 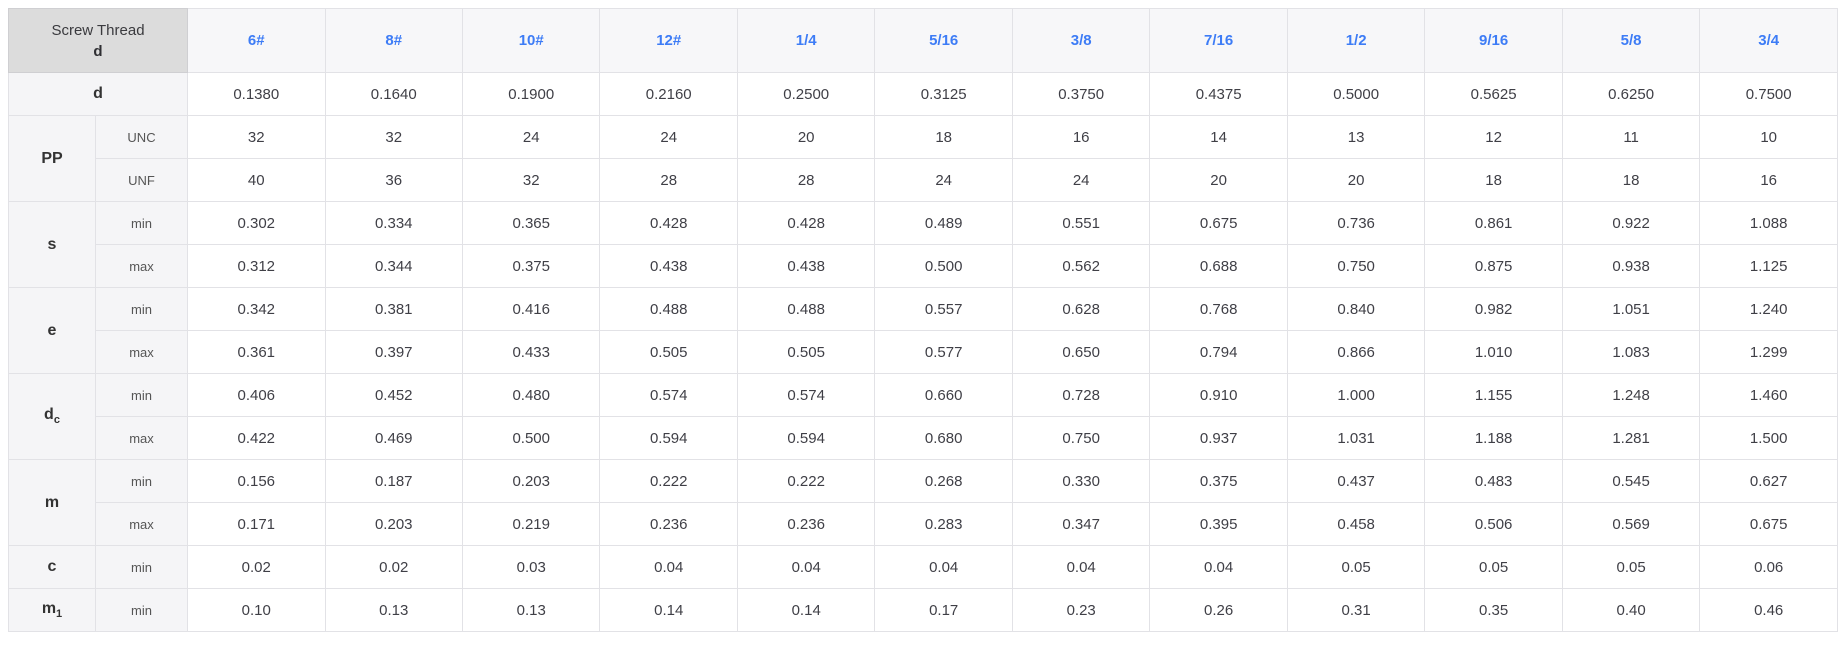 What do you see at coordinates (943, 223) in the screenshot?
I see `data-cell: 0.489` at bounding box center [943, 223].